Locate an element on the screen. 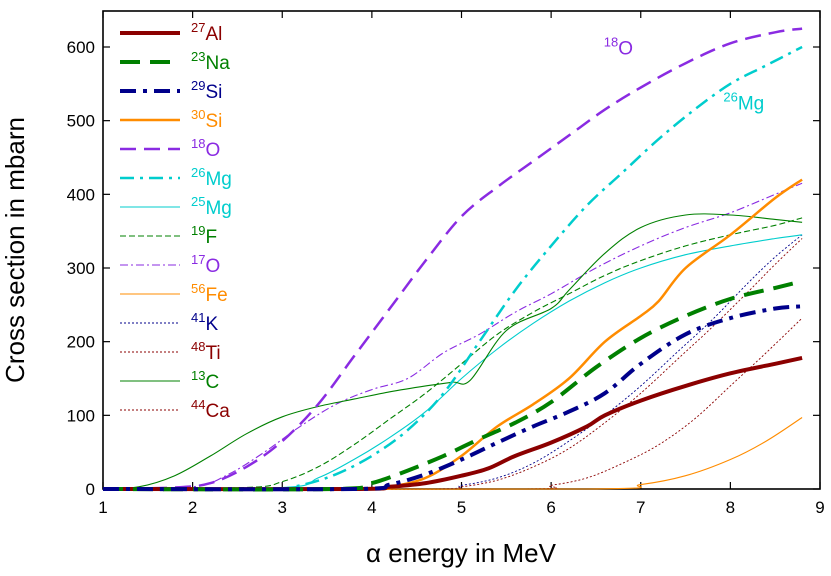  legend-label: 56Fe is located at coordinates (209, 293).